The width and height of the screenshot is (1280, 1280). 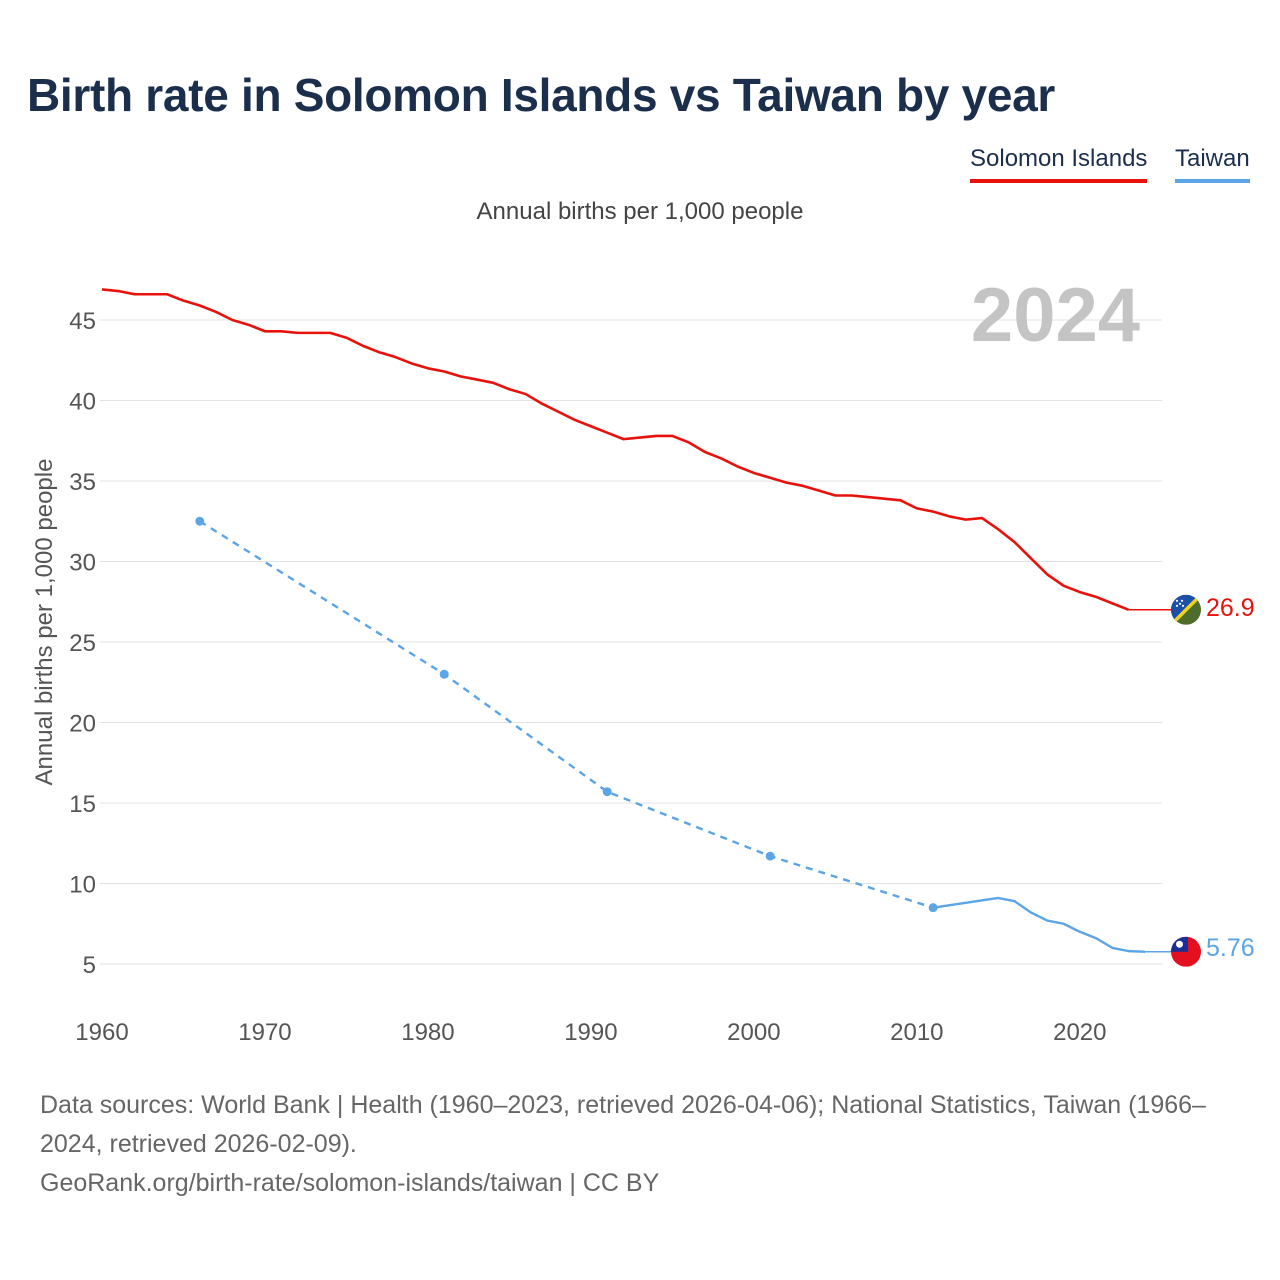 I want to click on series-line-taiwan, so click(x=1039, y=924).